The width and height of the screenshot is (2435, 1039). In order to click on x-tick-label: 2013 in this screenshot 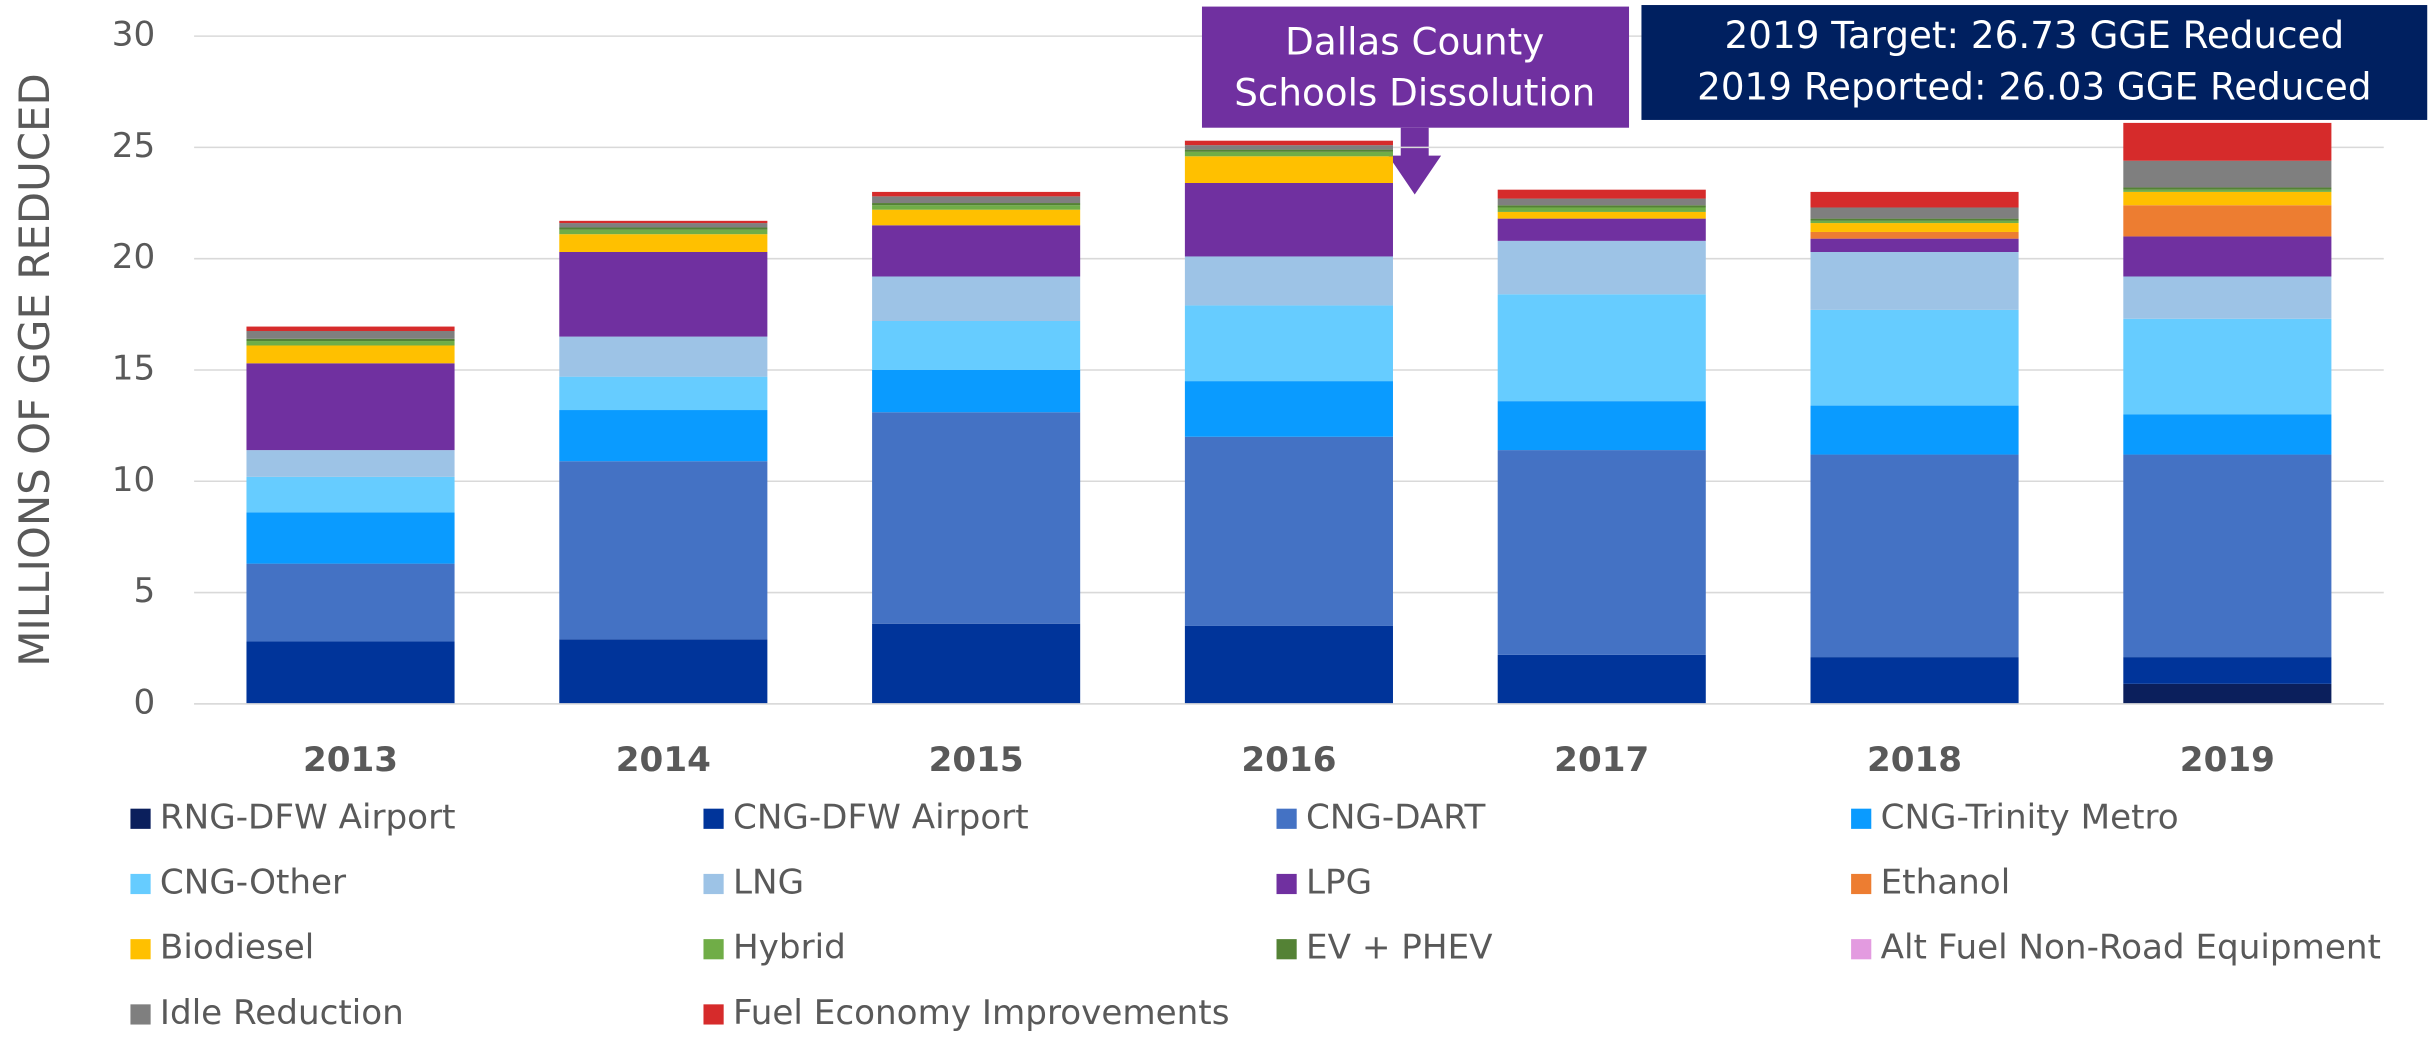, I will do `click(350, 760)`.